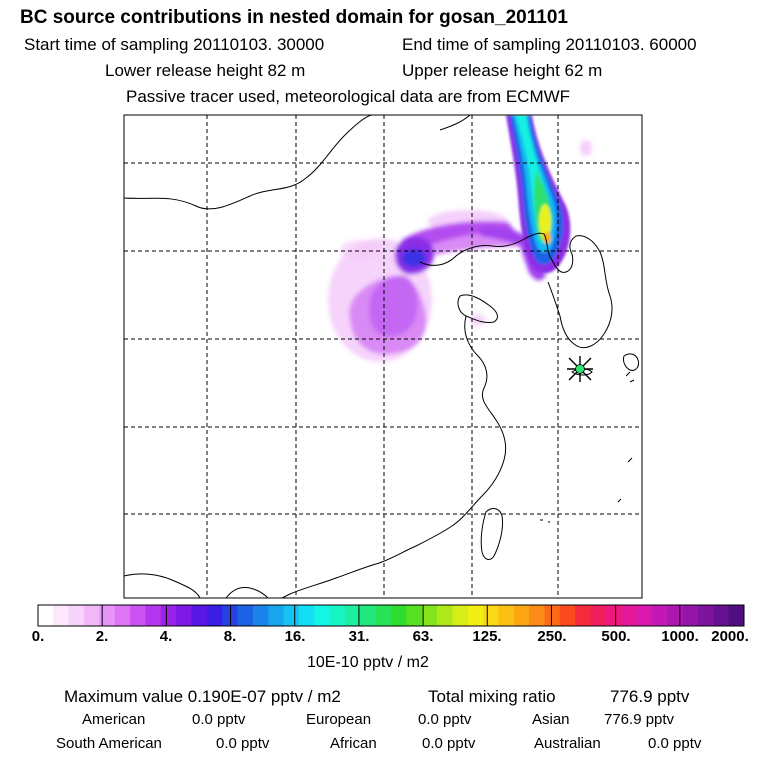 The height and width of the screenshot is (768, 768). I want to click on colorbar-ticks, so click(391, 615).